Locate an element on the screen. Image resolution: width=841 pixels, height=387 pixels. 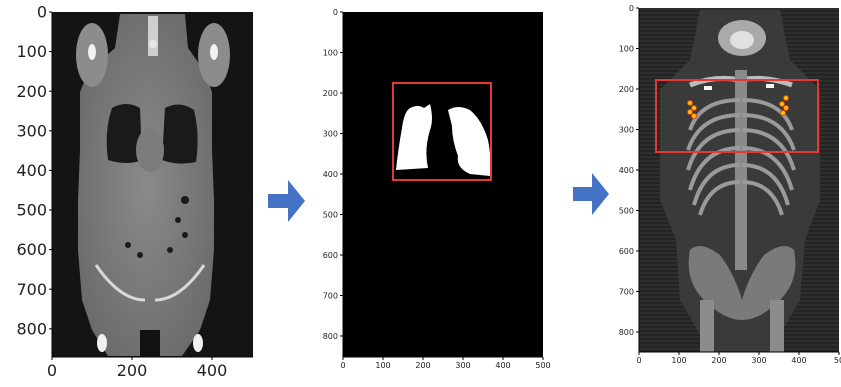
ct-left-humerus is located at coordinates (92, 52).